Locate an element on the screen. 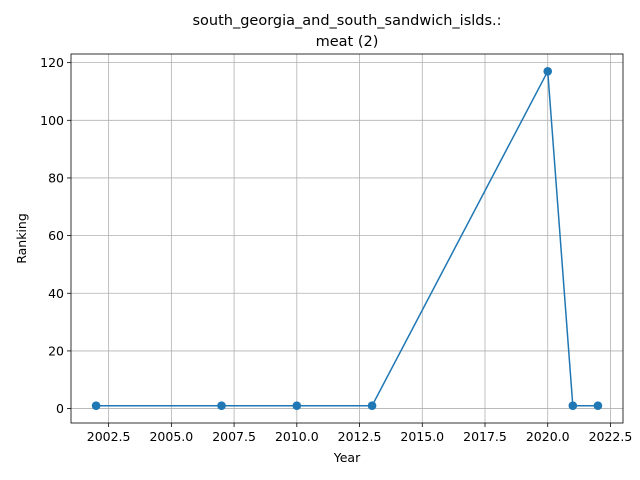  chart-title-line-1: south_georgia_and_south_sandwich_islds.: is located at coordinates (346, 21).